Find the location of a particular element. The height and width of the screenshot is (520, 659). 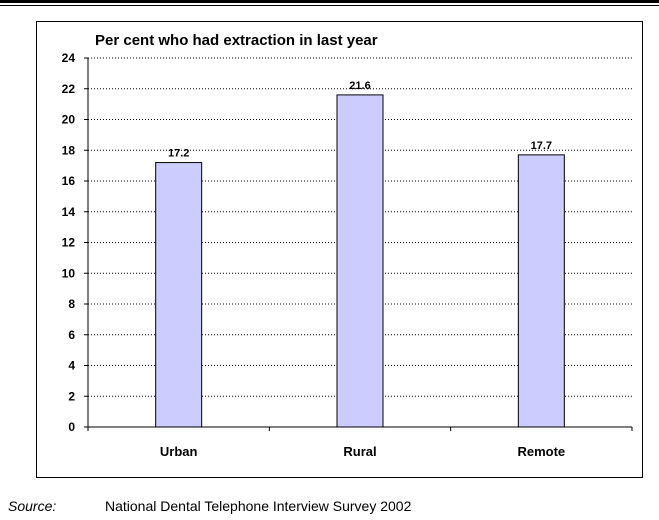

y-tick-label: 18 is located at coordinates (69, 150).